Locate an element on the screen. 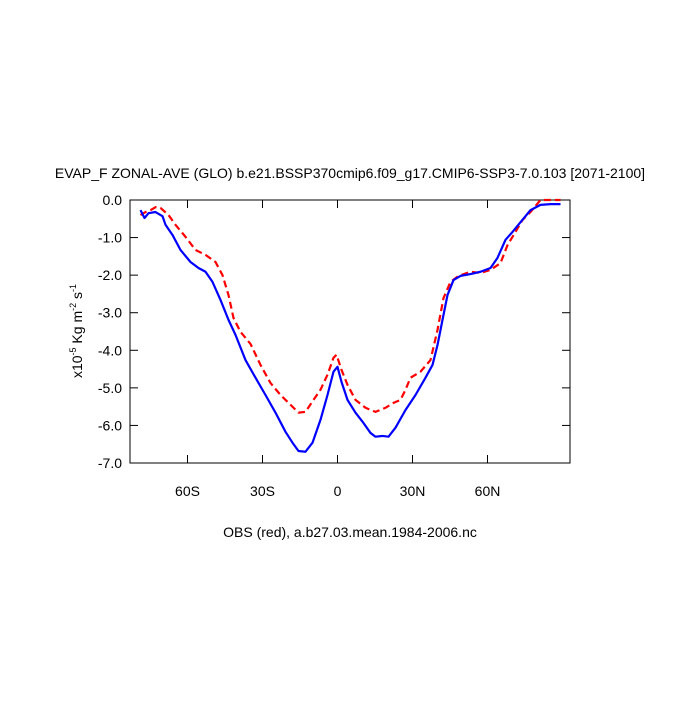 This screenshot has height=705, width=700. y-tick-label: -1.0 is located at coordinates (110, 238).